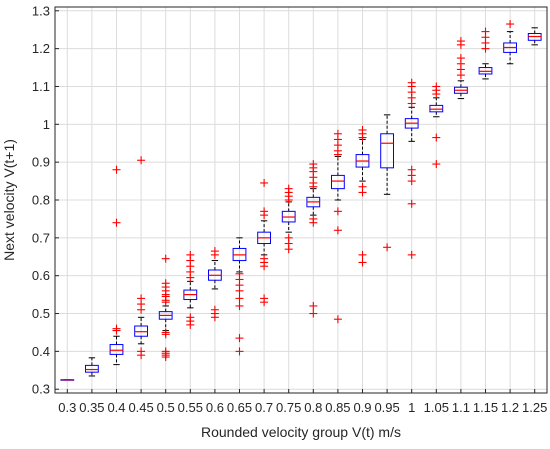 The height and width of the screenshot is (449, 550). I want to click on y-tick-label: 0.6, so click(41, 275).